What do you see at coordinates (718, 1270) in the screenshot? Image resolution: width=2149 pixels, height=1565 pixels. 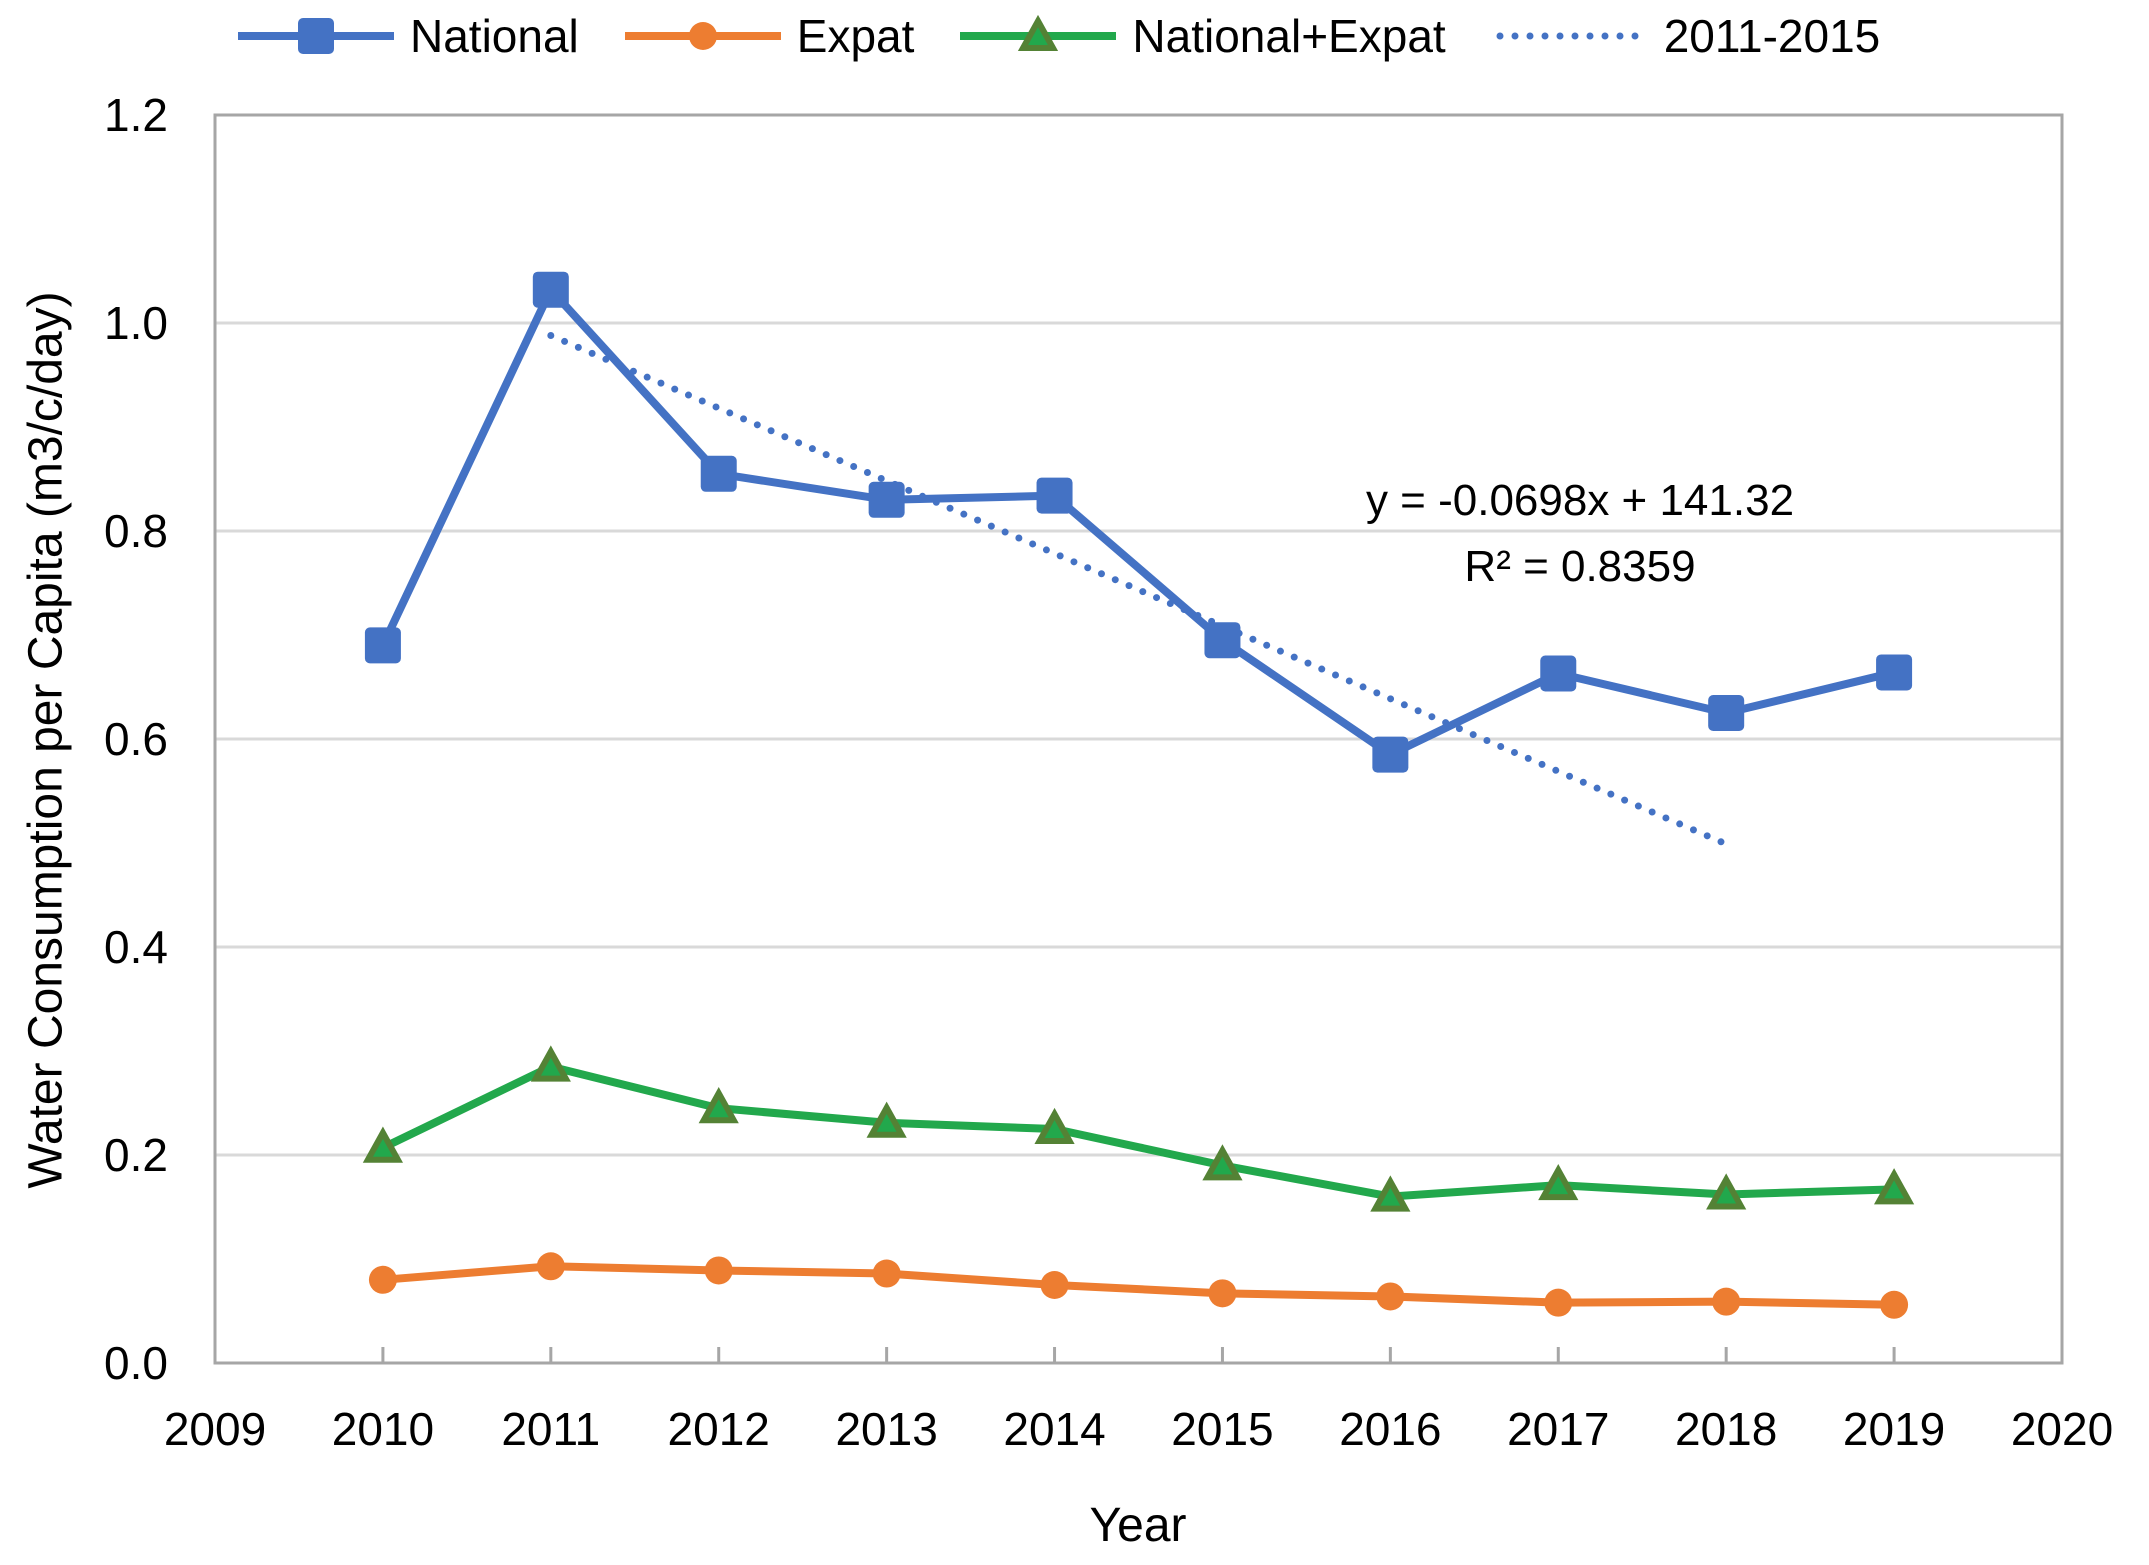 I see `marker-Expat-2012` at bounding box center [718, 1270].